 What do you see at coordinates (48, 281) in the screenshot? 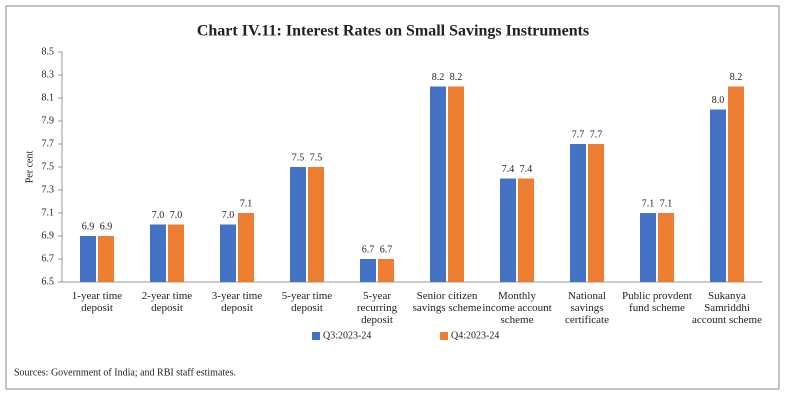
I see `y-tick-label: 6.5` at bounding box center [48, 281].